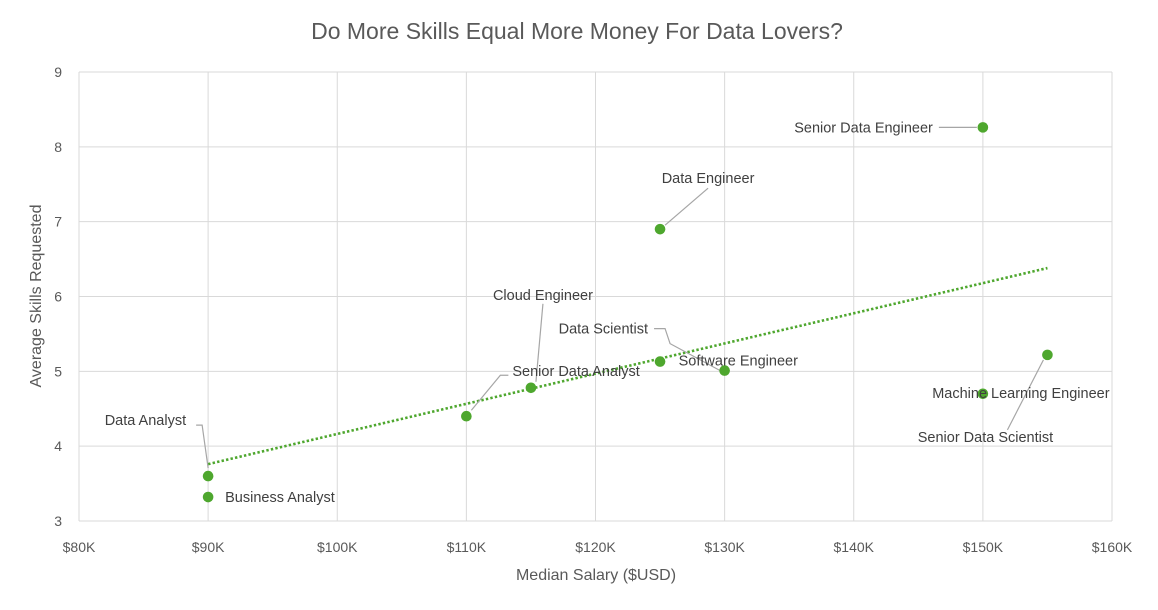  Describe the element at coordinates (58, 371) in the screenshot. I see `y-tick-label: 5` at that location.